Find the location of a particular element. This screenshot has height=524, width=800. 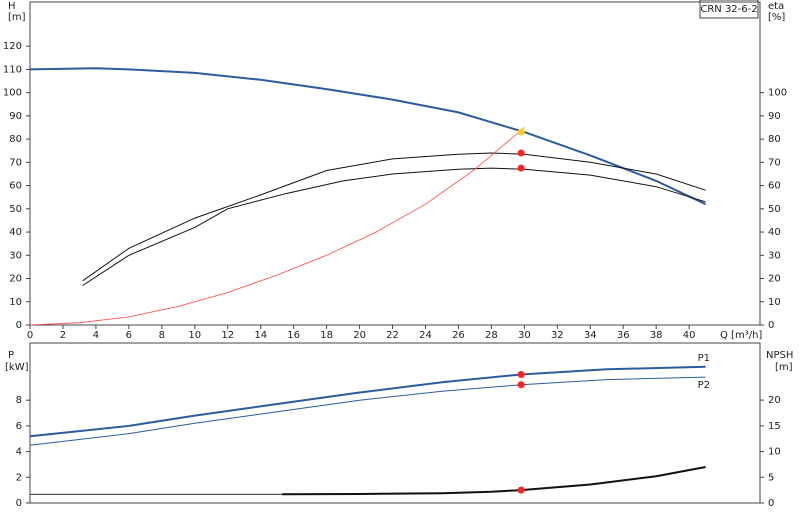

y2-tick-label: 30 is located at coordinates (774, 255).